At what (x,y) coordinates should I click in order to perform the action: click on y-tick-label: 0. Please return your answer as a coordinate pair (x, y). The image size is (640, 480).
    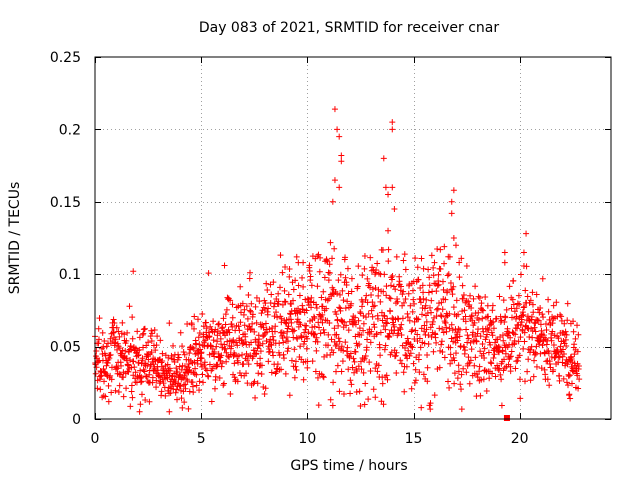
    Looking at the image, I should click on (76, 420).